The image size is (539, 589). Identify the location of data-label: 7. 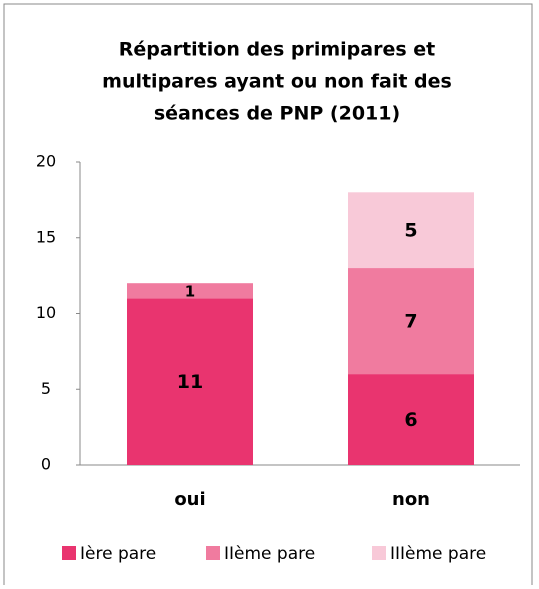
(410, 322).